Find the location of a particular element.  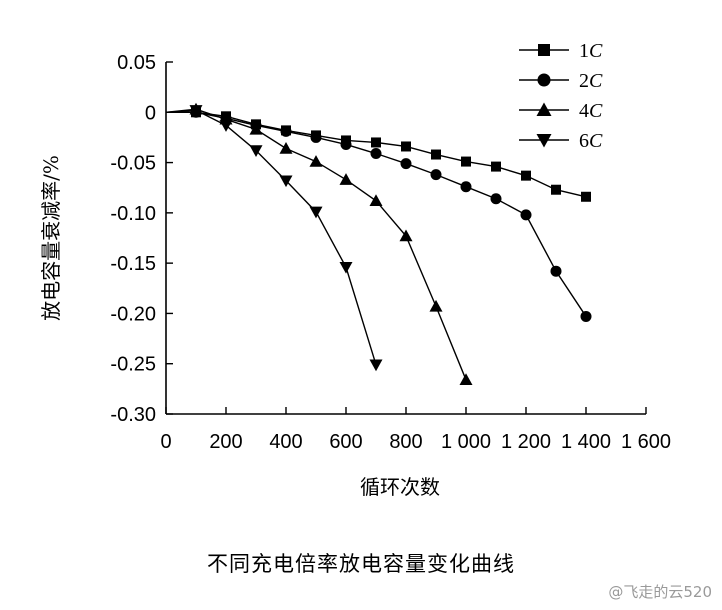

series-6C is located at coordinates (274, 238).